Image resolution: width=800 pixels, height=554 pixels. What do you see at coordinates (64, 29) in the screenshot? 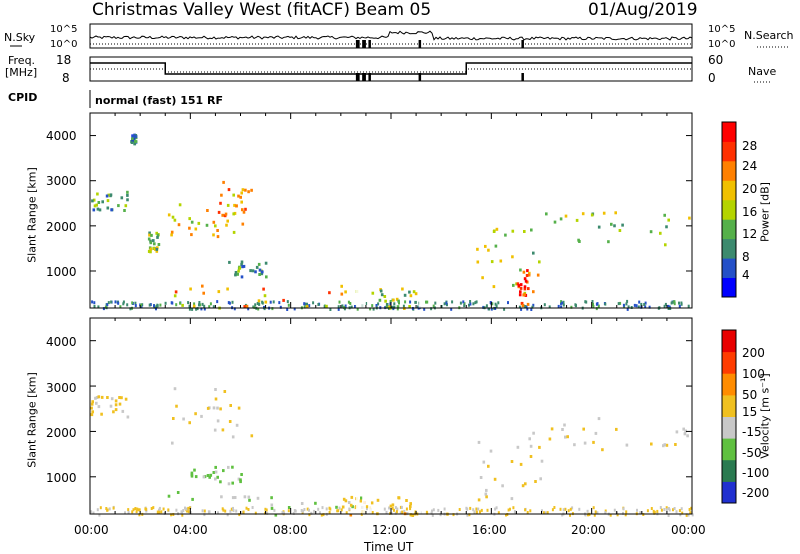
I see `noise-tick-top: 10^5` at bounding box center [64, 29].